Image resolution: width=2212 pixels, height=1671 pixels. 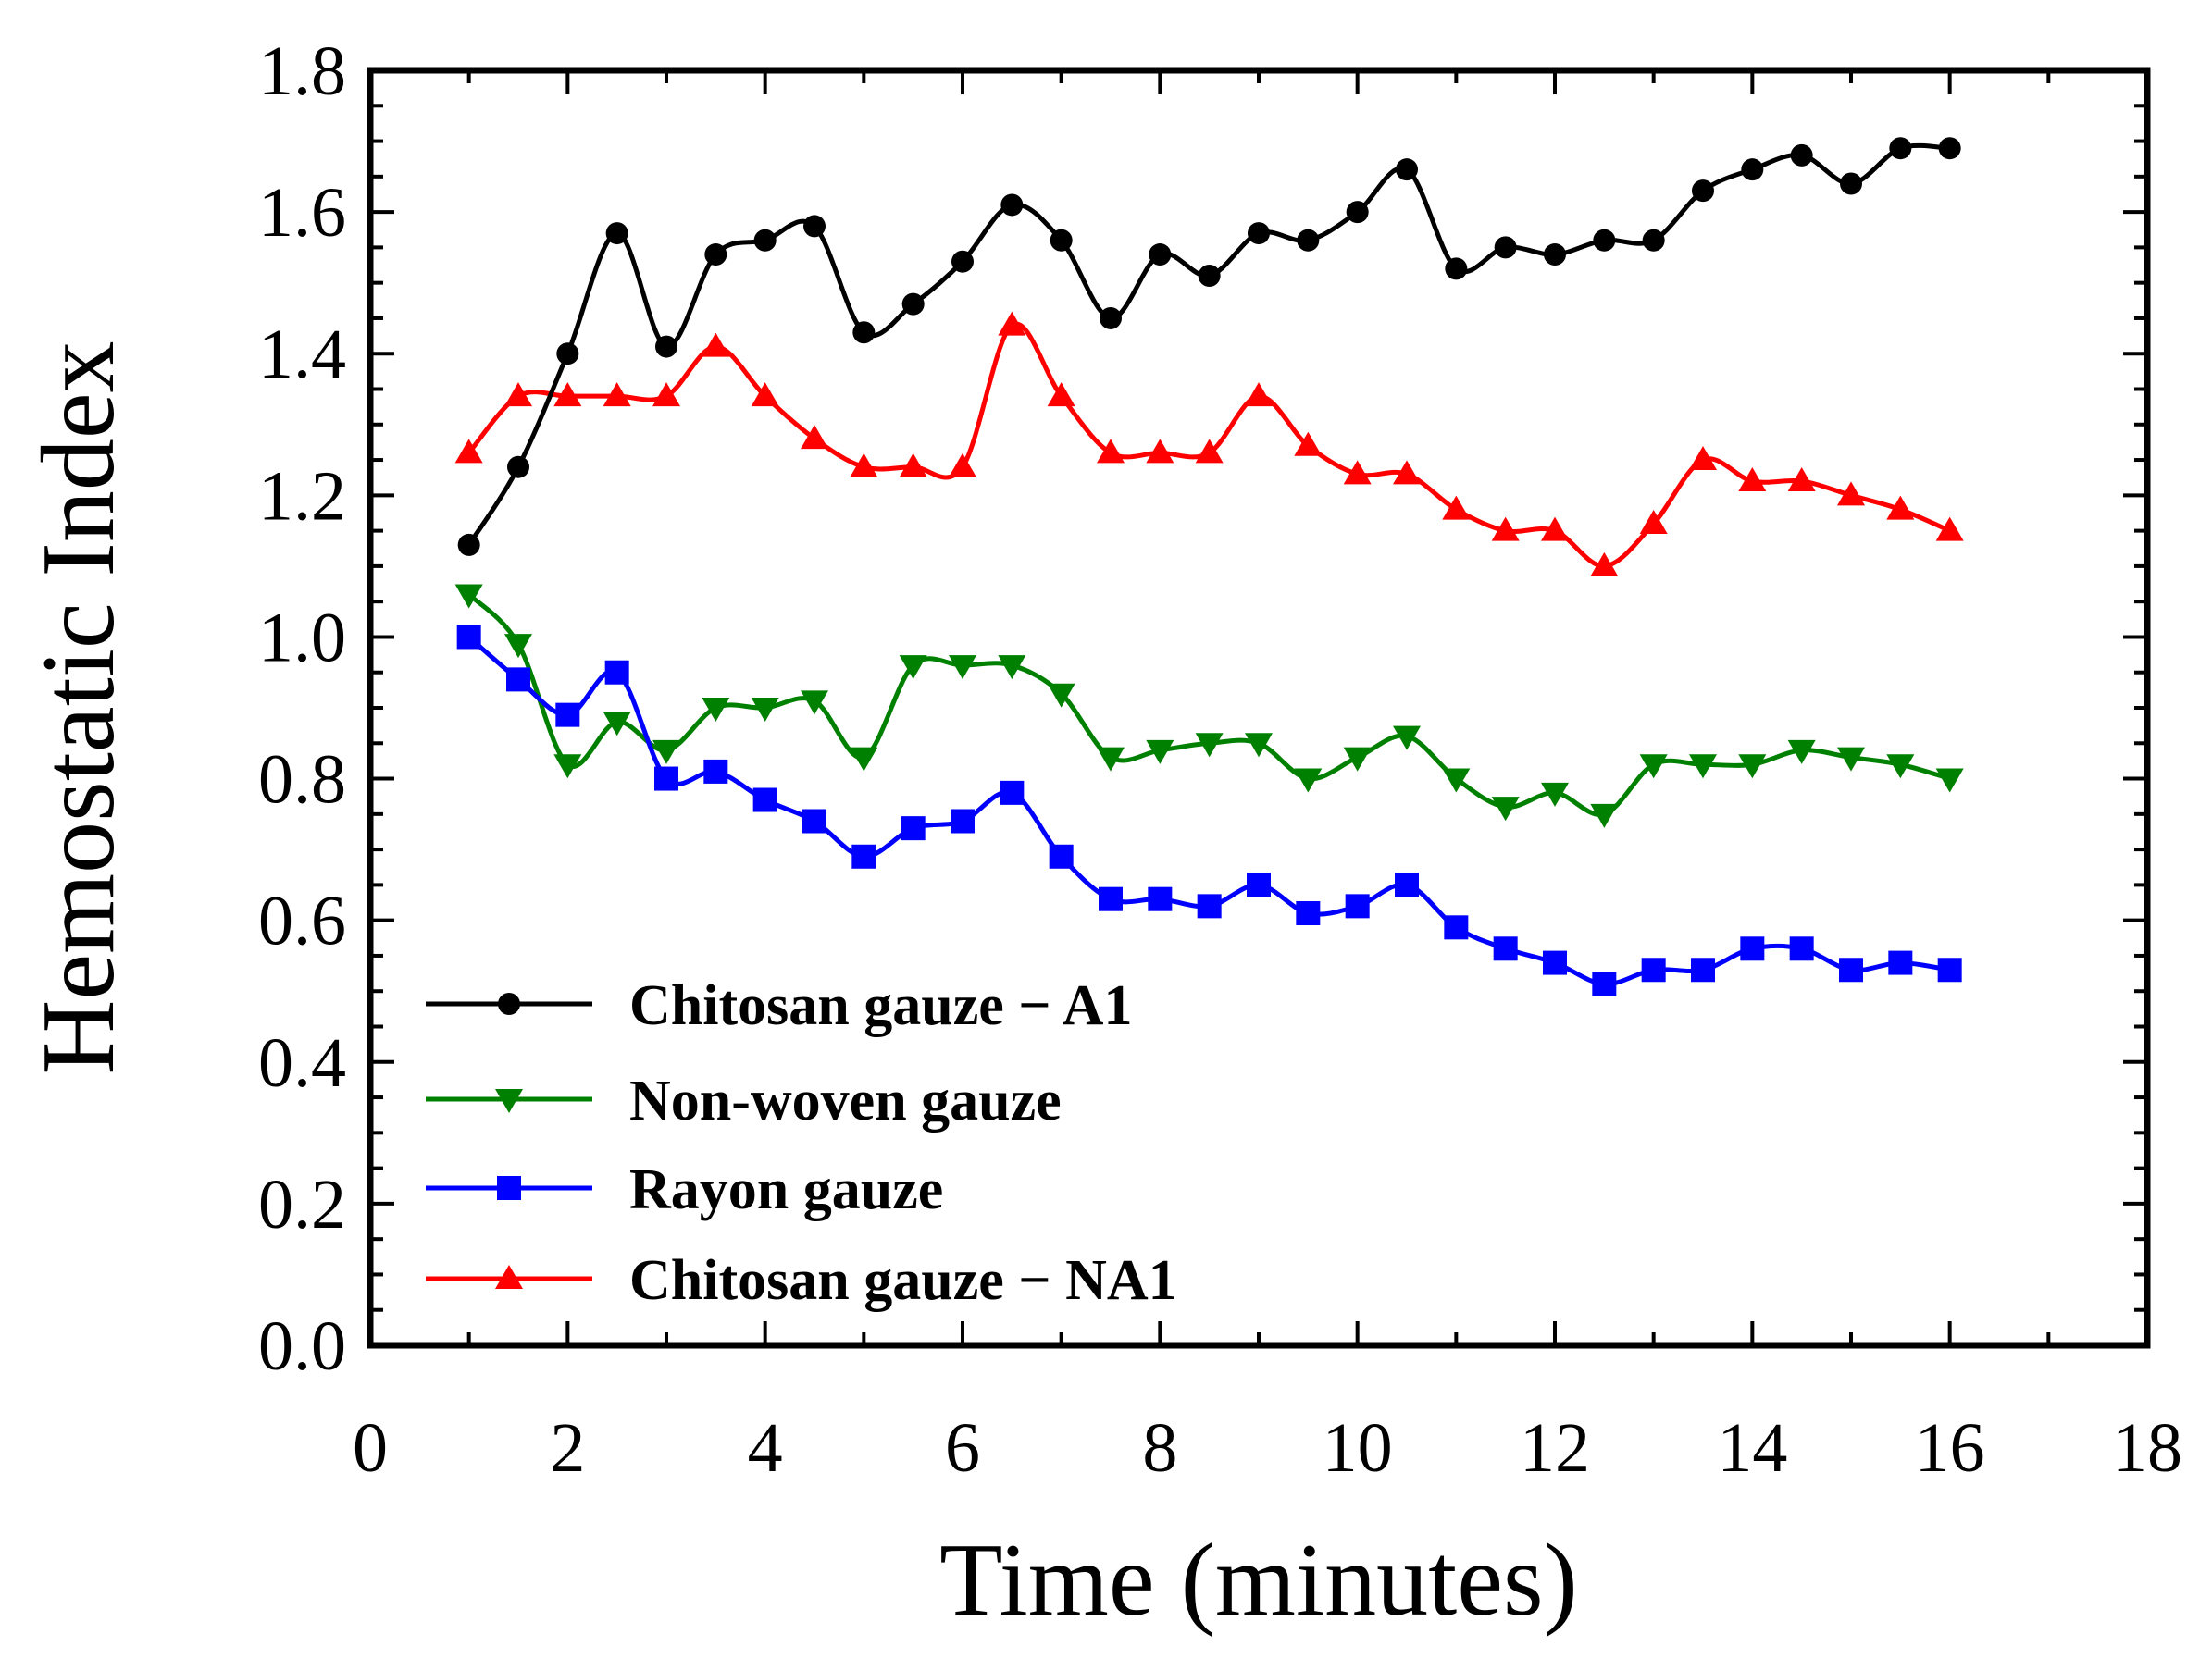 I want to click on x-tick-label: 14, so click(x=1752, y=1448).